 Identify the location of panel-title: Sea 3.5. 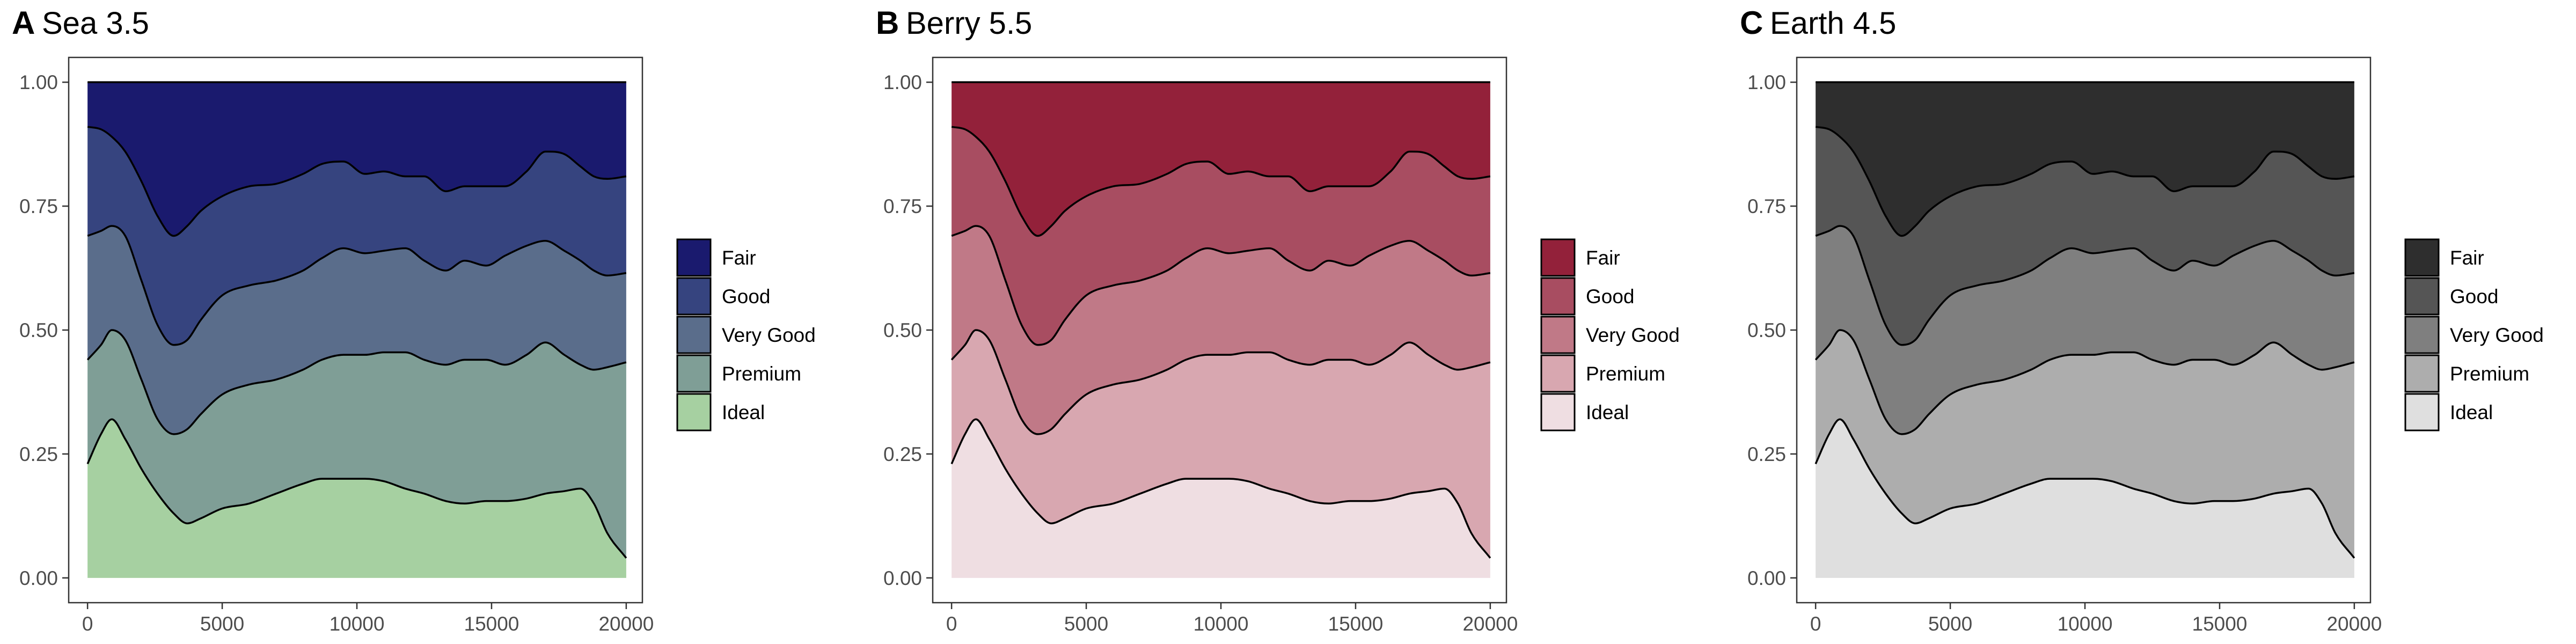
(95, 23).